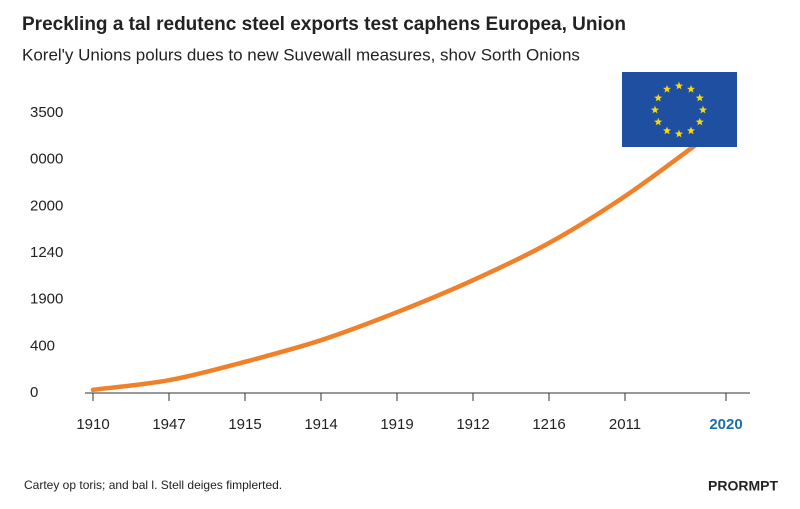 The image size is (800, 509). What do you see at coordinates (46, 299) in the screenshot?
I see `y-tick-label: 1900` at bounding box center [46, 299].